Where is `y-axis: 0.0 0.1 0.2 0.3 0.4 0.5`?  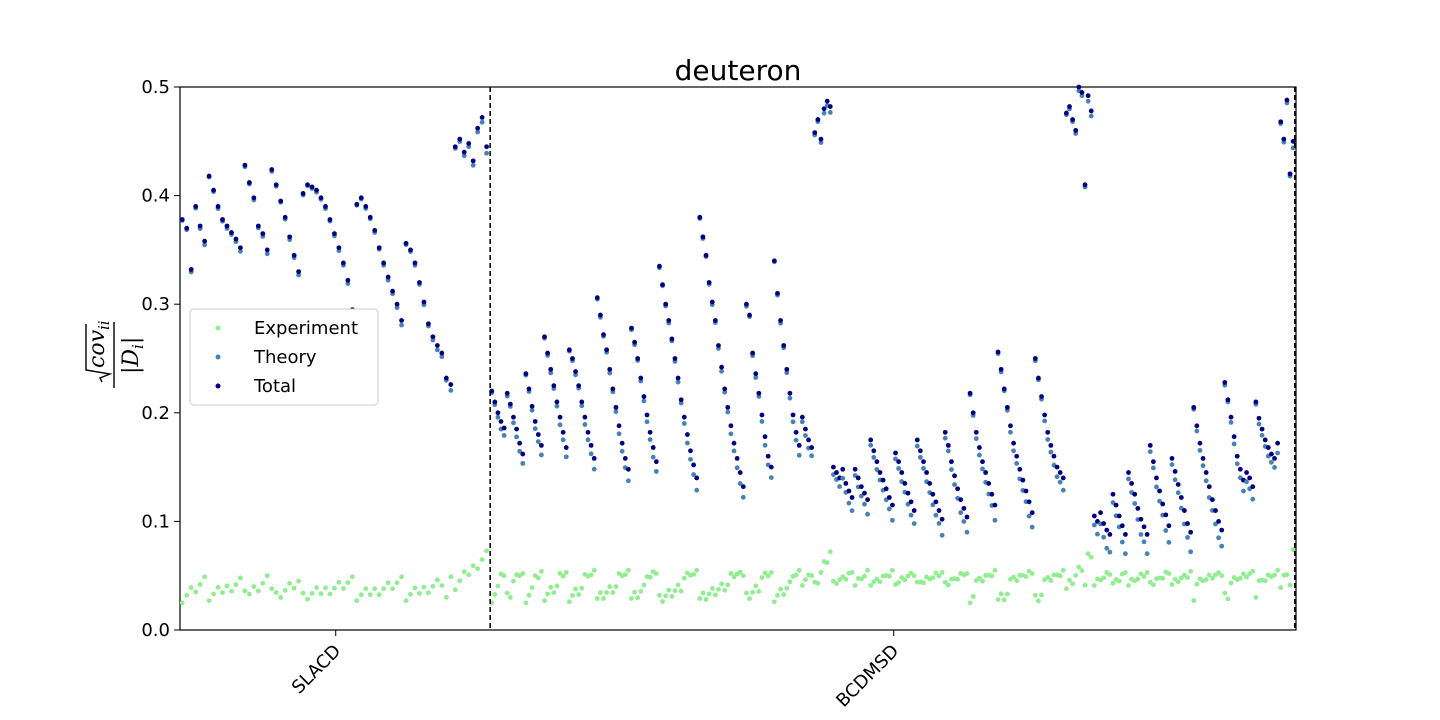 y-axis: 0.0 0.1 0.2 0.3 0.4 0.5 is located at coordinates (160, 359).